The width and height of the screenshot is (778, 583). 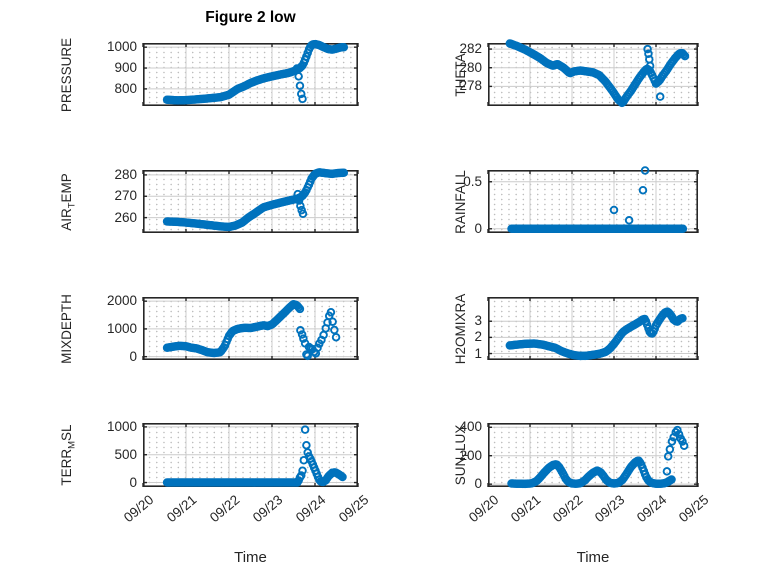 I want to click on plot-area-air-temp, so click(x=250, y=201).